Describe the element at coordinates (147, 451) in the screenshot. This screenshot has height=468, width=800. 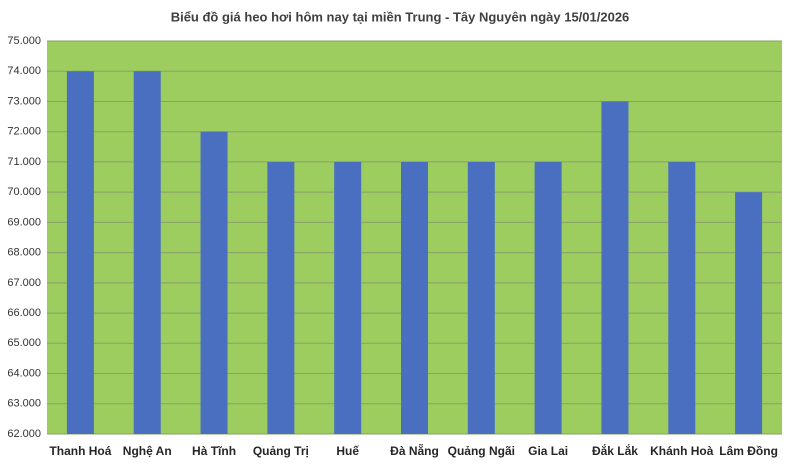
I see `x-tick-label: Nghệ An` at that location.